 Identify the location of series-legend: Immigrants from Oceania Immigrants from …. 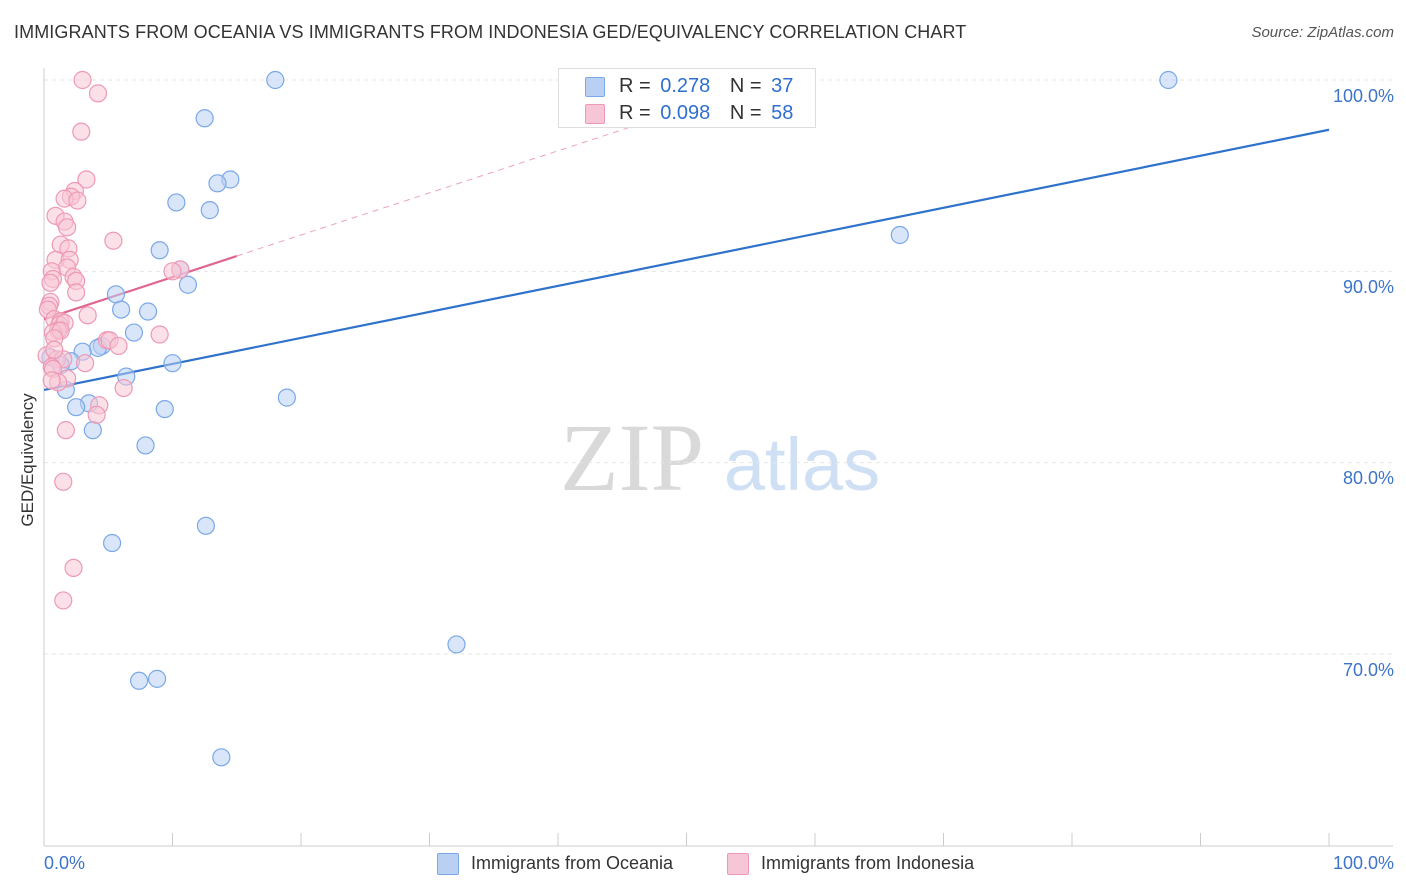
(703, 865).